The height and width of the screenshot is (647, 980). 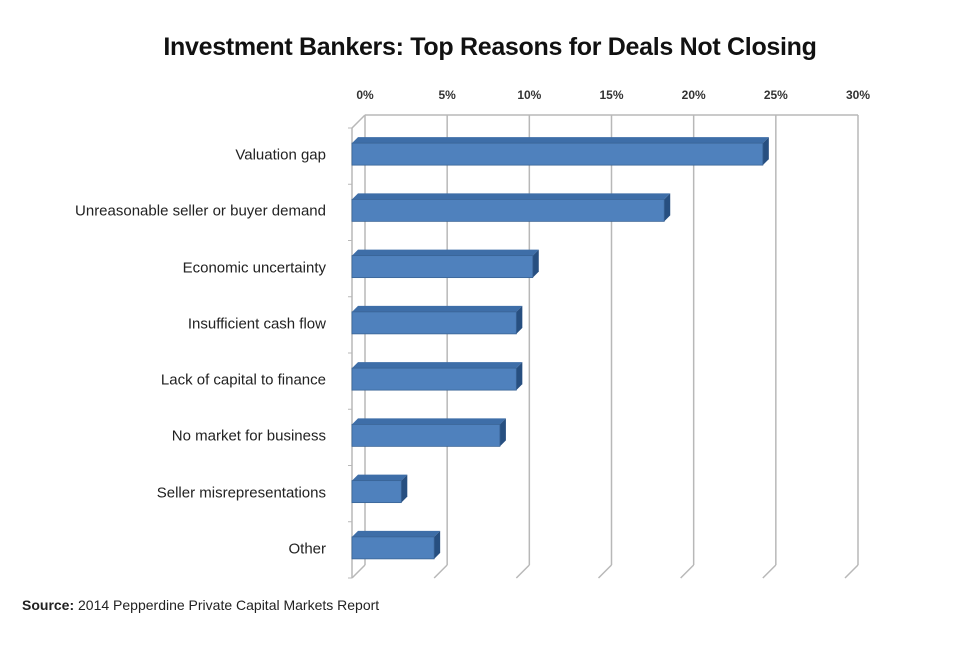 I want to click on category-label: Unreasonable seller or buyer demand, so click(x=200, y=211).